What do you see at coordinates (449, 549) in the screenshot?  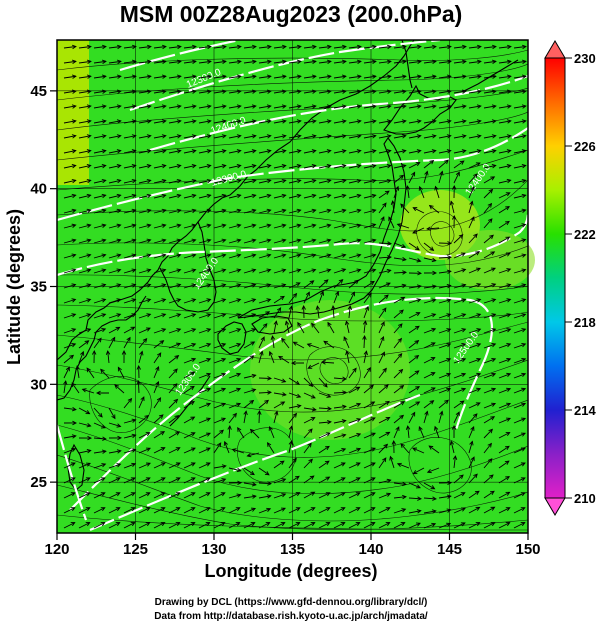 I see `x-tick-label: 145` at bounding box center [449, 549].